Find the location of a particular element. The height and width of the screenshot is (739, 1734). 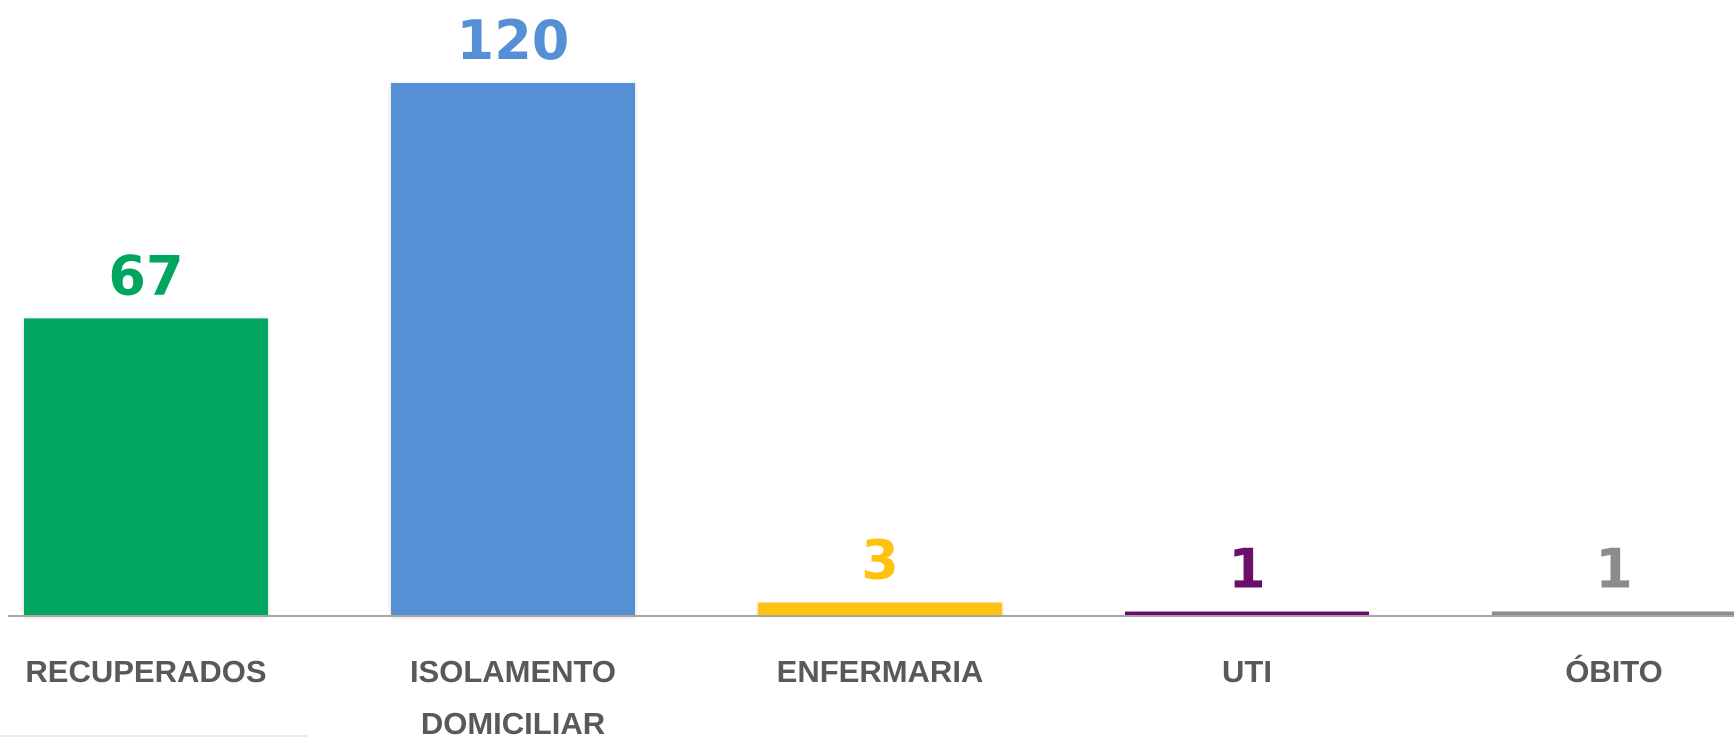

bar-value-label-2: 3 is located at coordinates (880, 560).